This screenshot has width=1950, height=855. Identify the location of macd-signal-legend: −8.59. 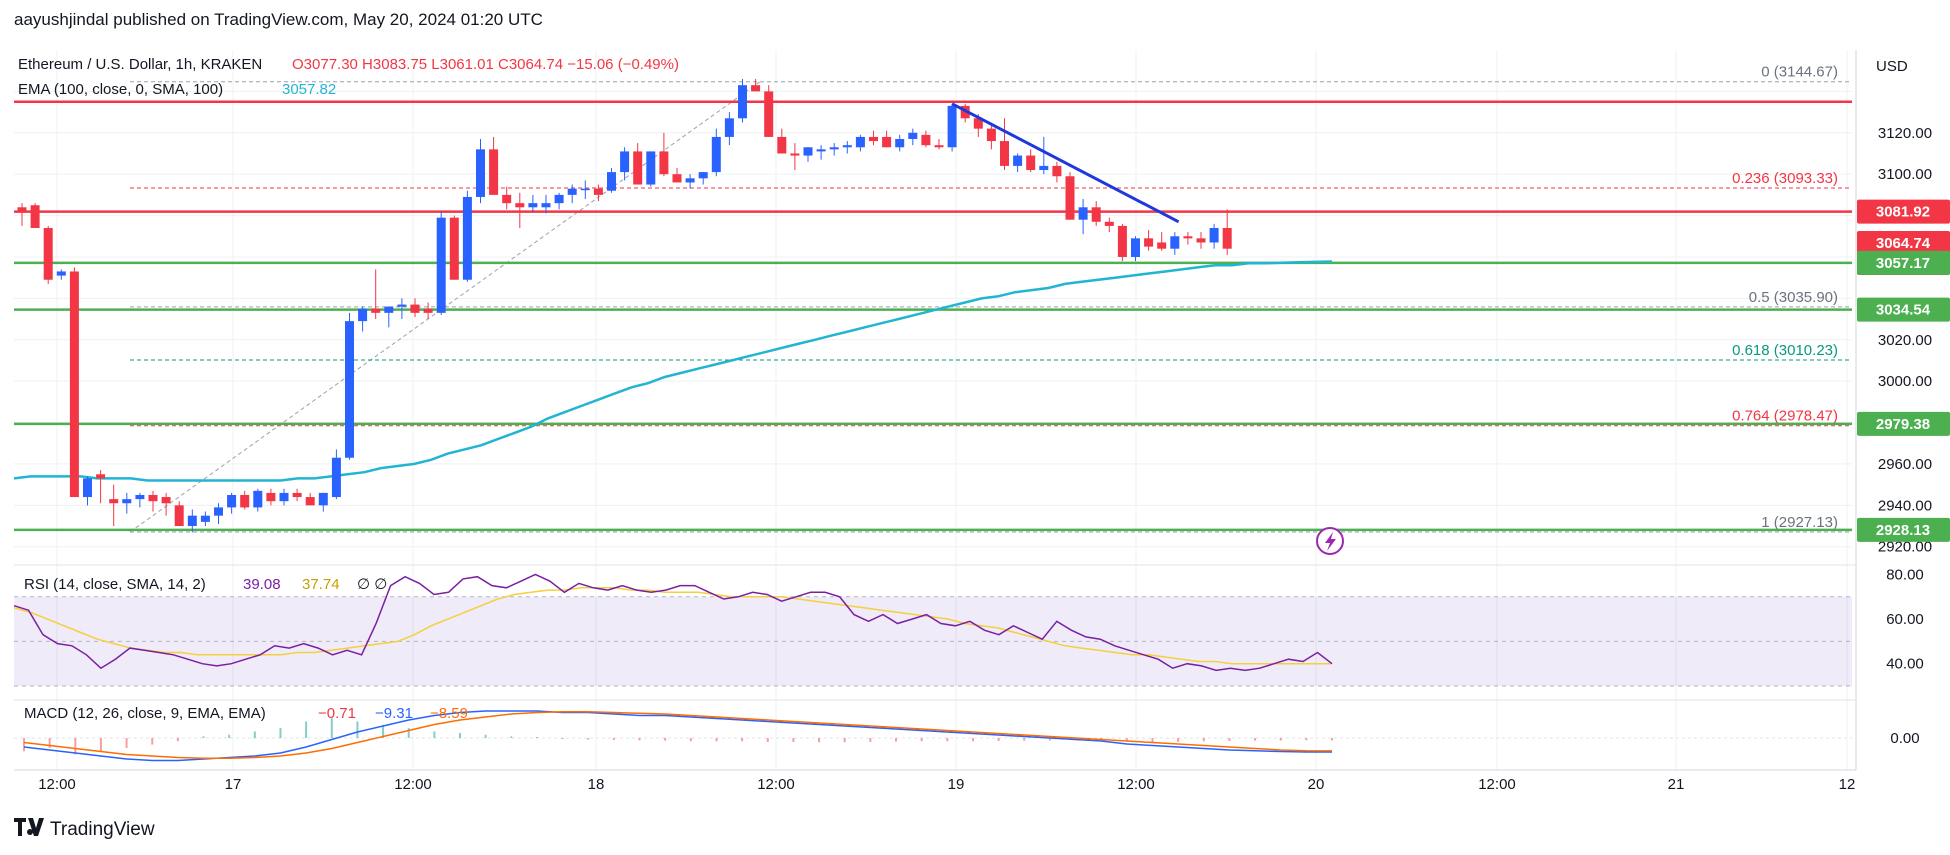
(449, 713).